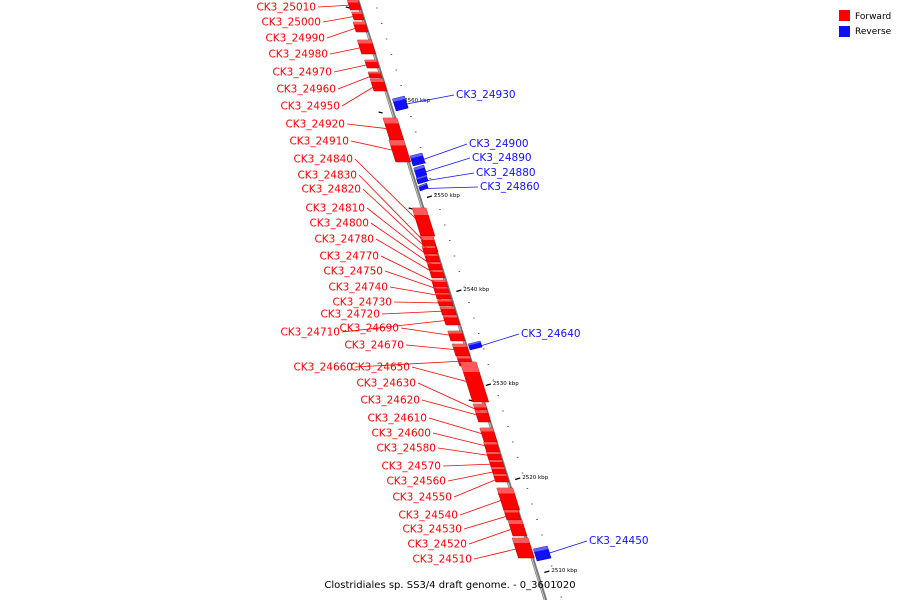 The image size is (900, 600). I want to click on forward-gene-label: CK3_24960, so click(306, 90).